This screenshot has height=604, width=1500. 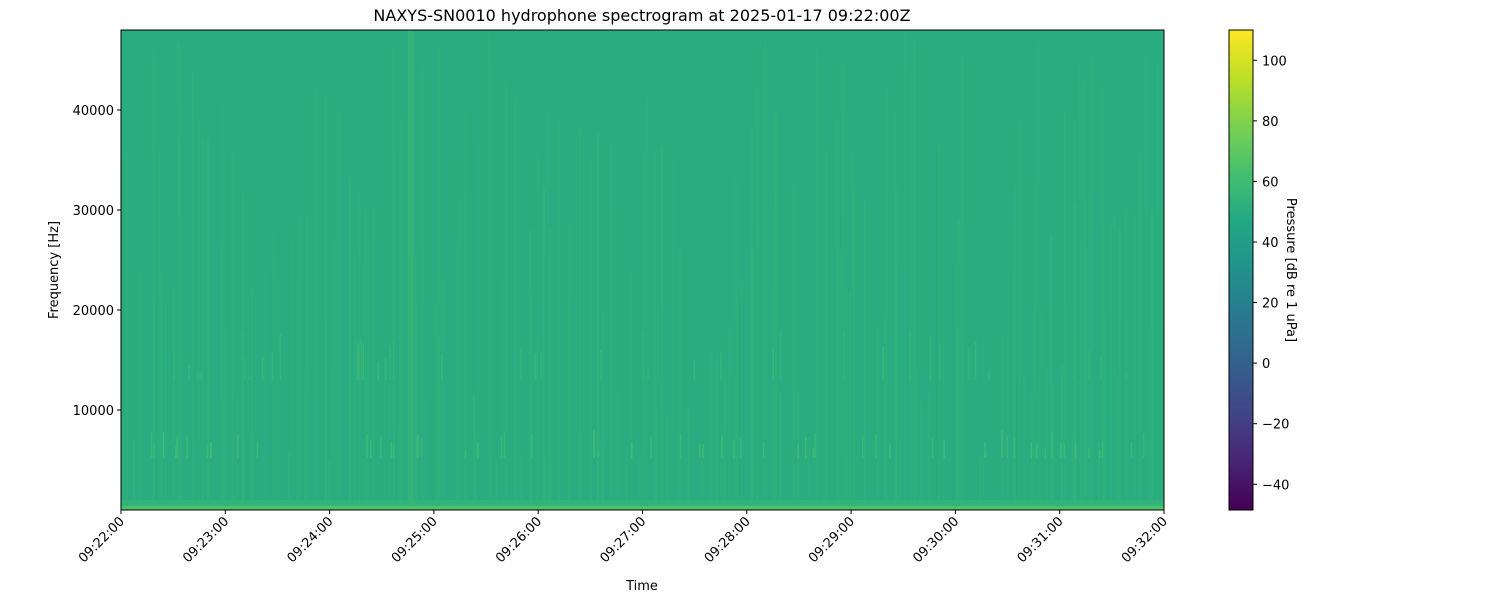 What do you see at coordinates (93, 111) in the screenshot?
I see `y-tick-label: 40000` at bounding box center [93, 111].